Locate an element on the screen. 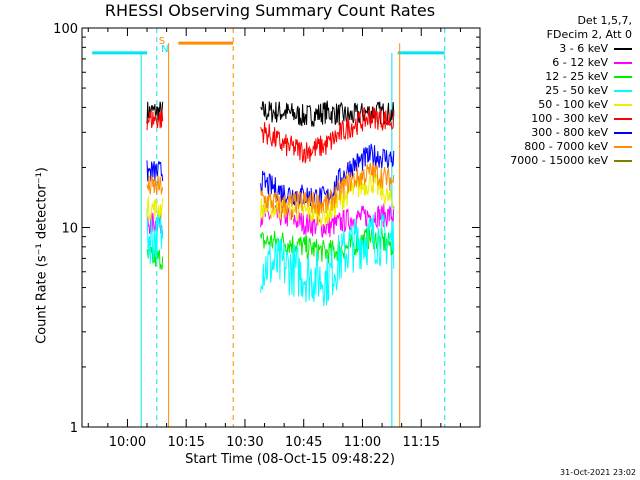 The height and width of the screenshot is (480, 640). legend-item: 3 - 6 keV is located at coordinates (571, 49).